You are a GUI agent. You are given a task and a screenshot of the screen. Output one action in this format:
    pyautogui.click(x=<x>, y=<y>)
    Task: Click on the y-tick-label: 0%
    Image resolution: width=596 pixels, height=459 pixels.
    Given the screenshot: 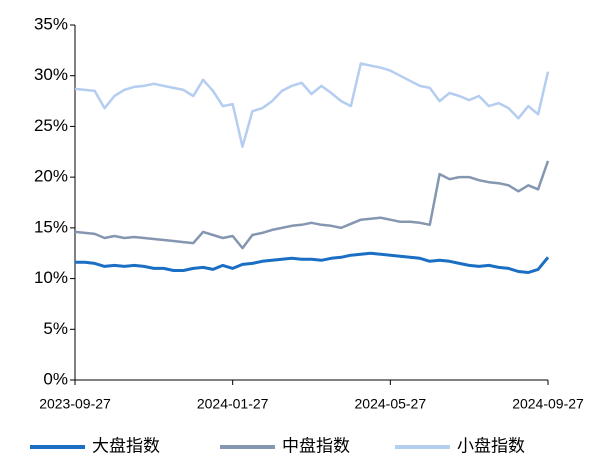 What is the action you would take?
    pyautogui.click(x=55, y=378)
    